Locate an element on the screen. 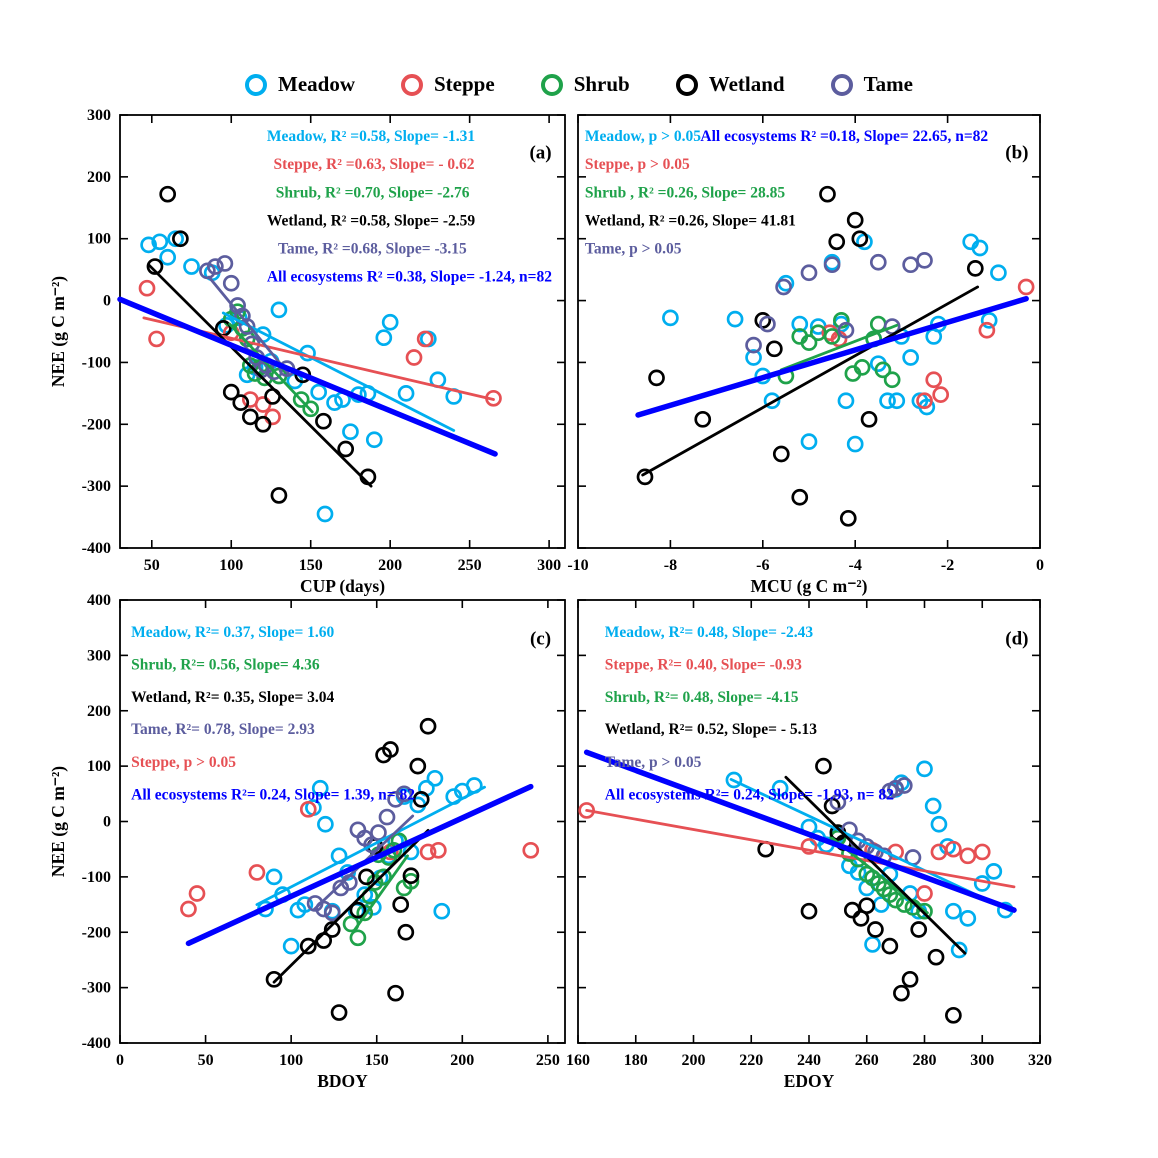  annotation-d: Tame, p > 0.05 is located at coordinates (653, 762).